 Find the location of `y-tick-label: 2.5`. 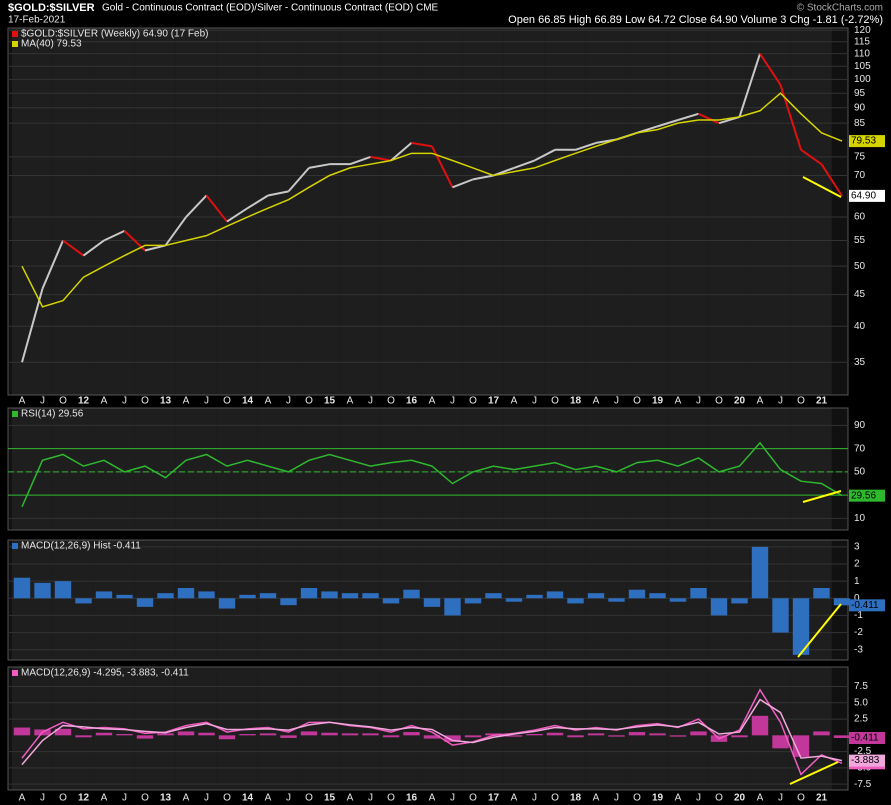

y-tick-label: 2.5 is located at coordinates (861, 719).